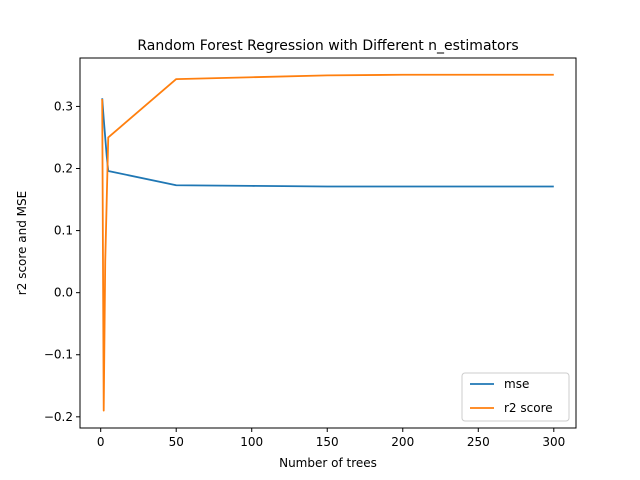 This screenshot has height=480, width=640. Describe the element at coordinates (478, 442) in the screenshot. I see `x-tick-label: 250` at that location.